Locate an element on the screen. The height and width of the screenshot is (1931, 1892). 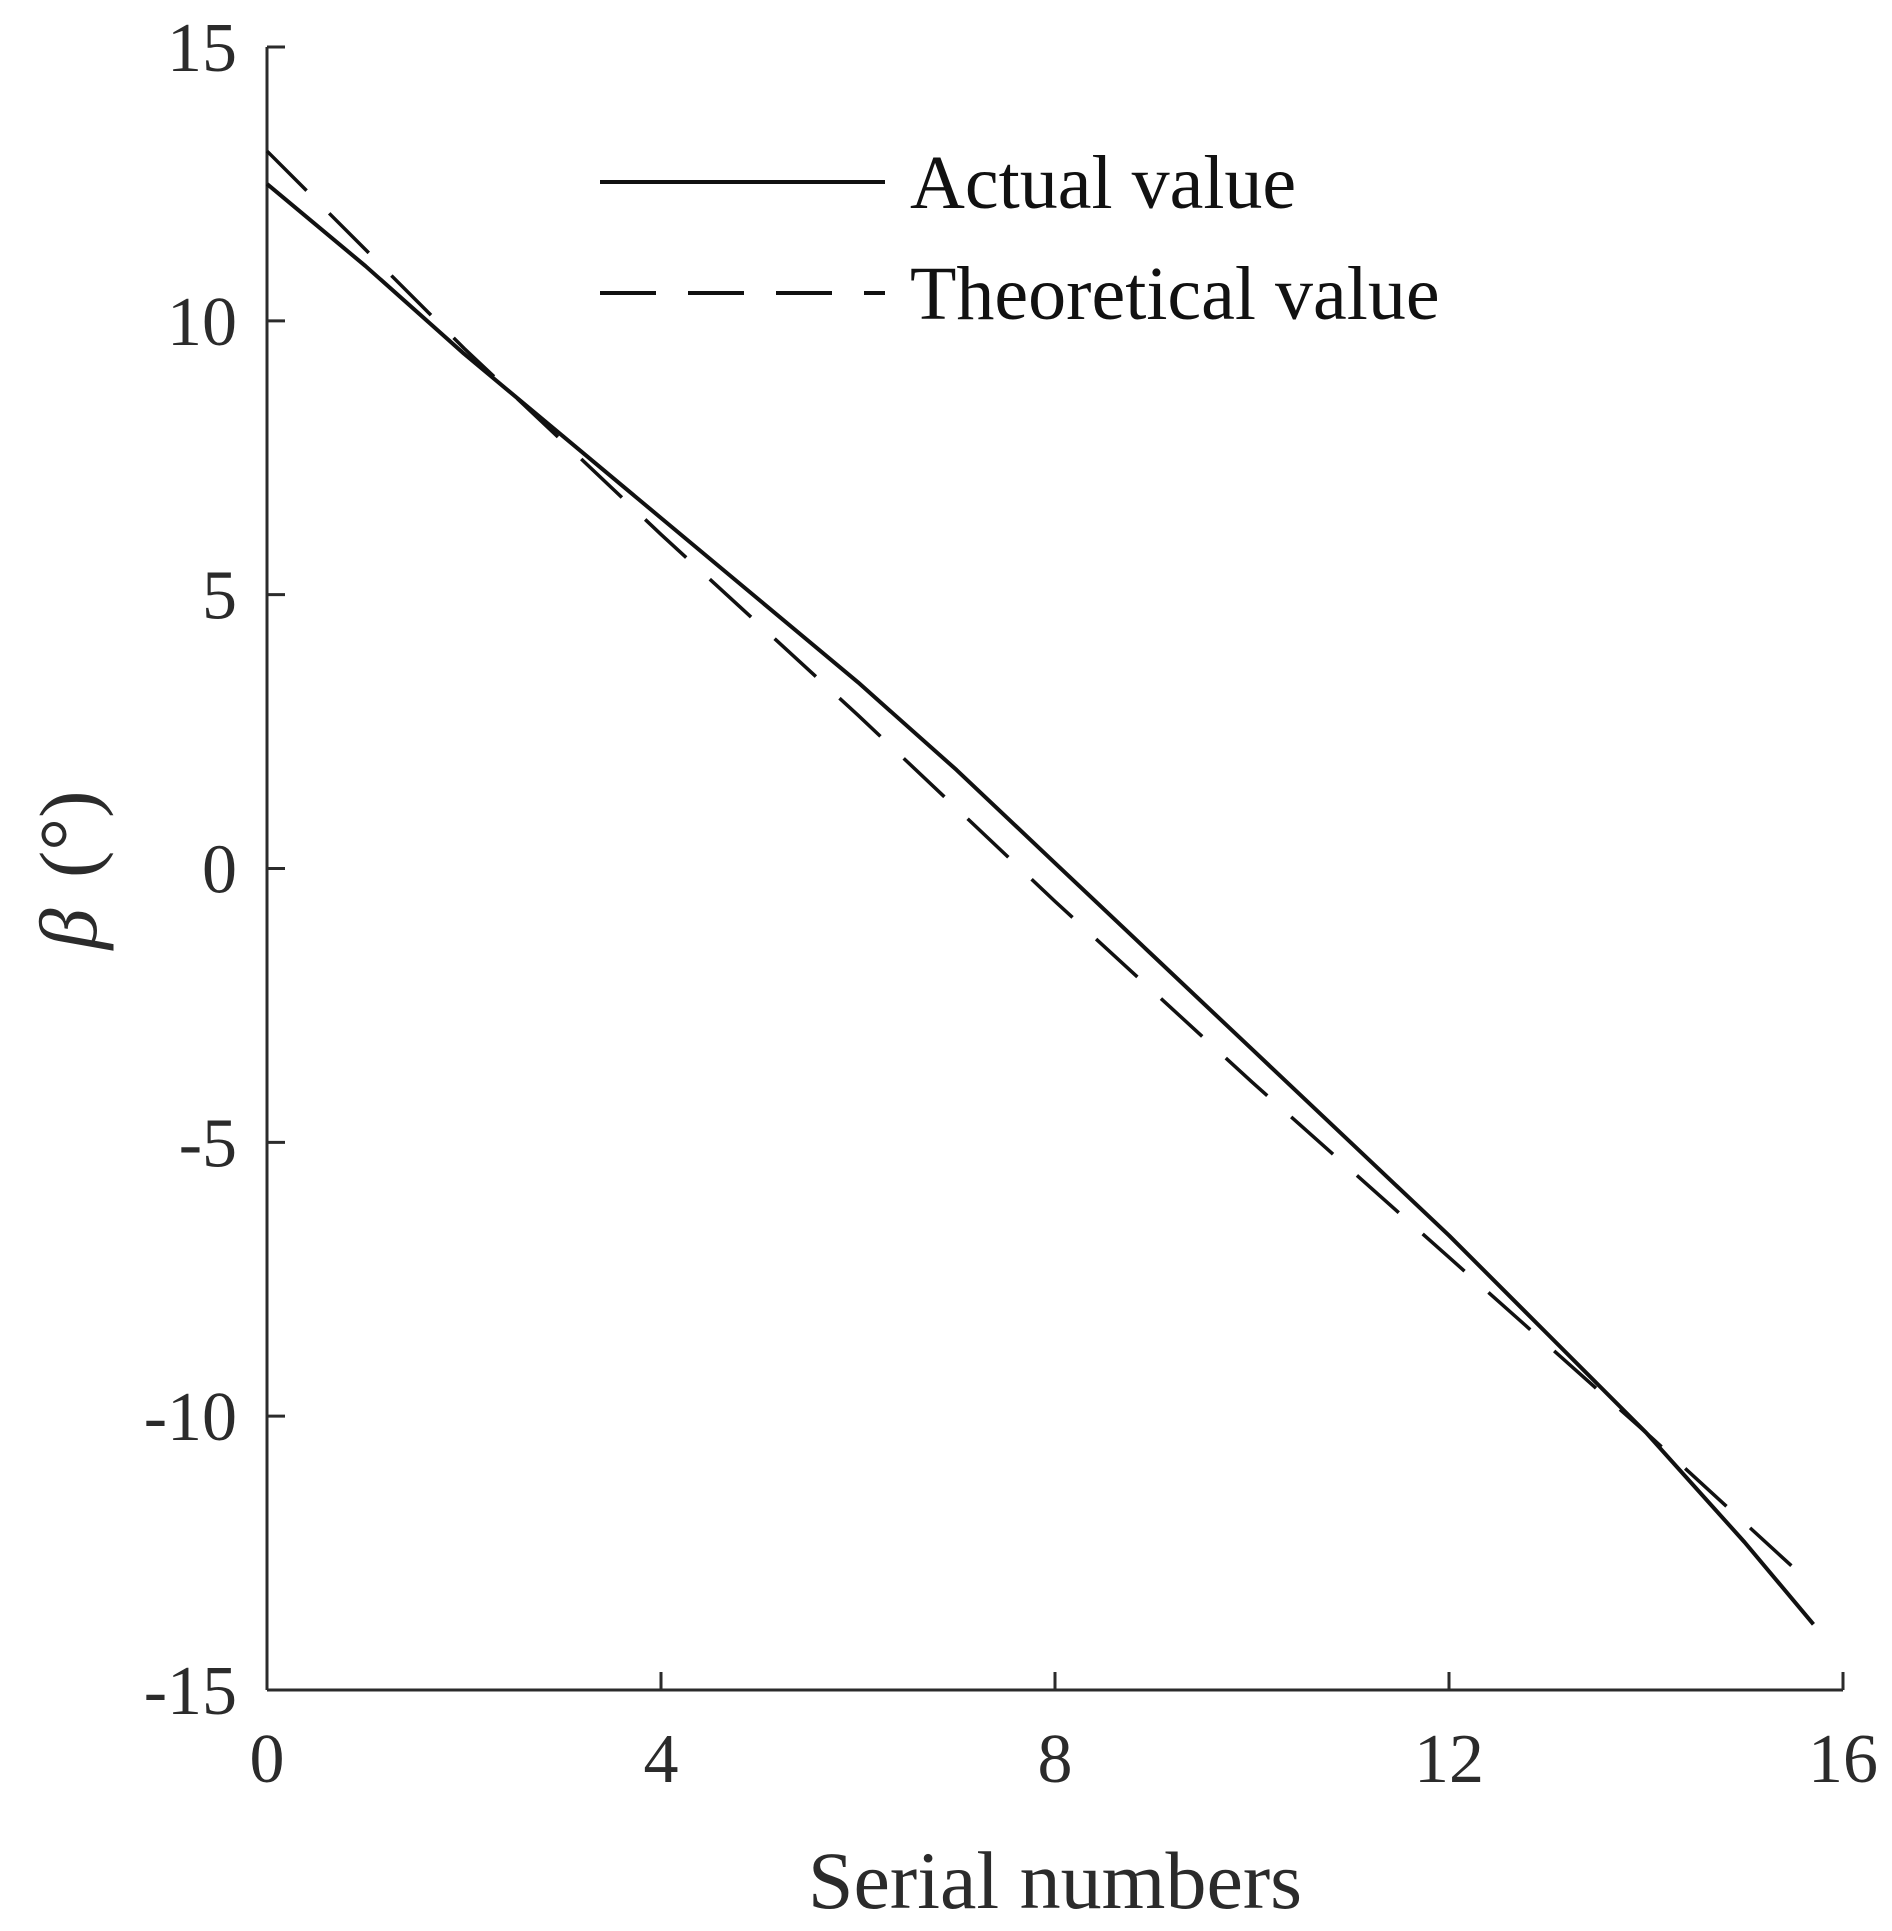
y-axis-unit: (°) is located at coordinates (68, 834).